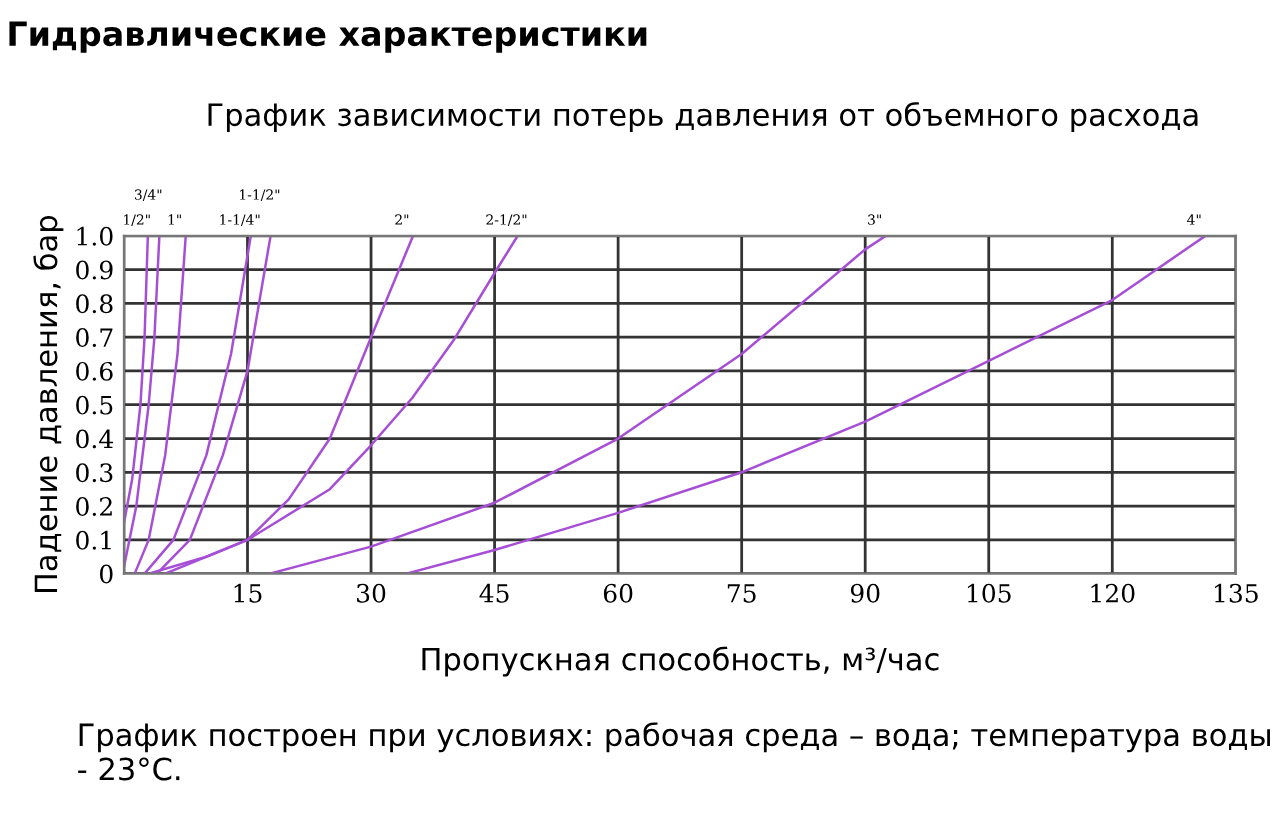  What do you see at coordinates (618, 593) in the screenshot?
I see `x-tick-label: 60` at bounding box center [618, 593].